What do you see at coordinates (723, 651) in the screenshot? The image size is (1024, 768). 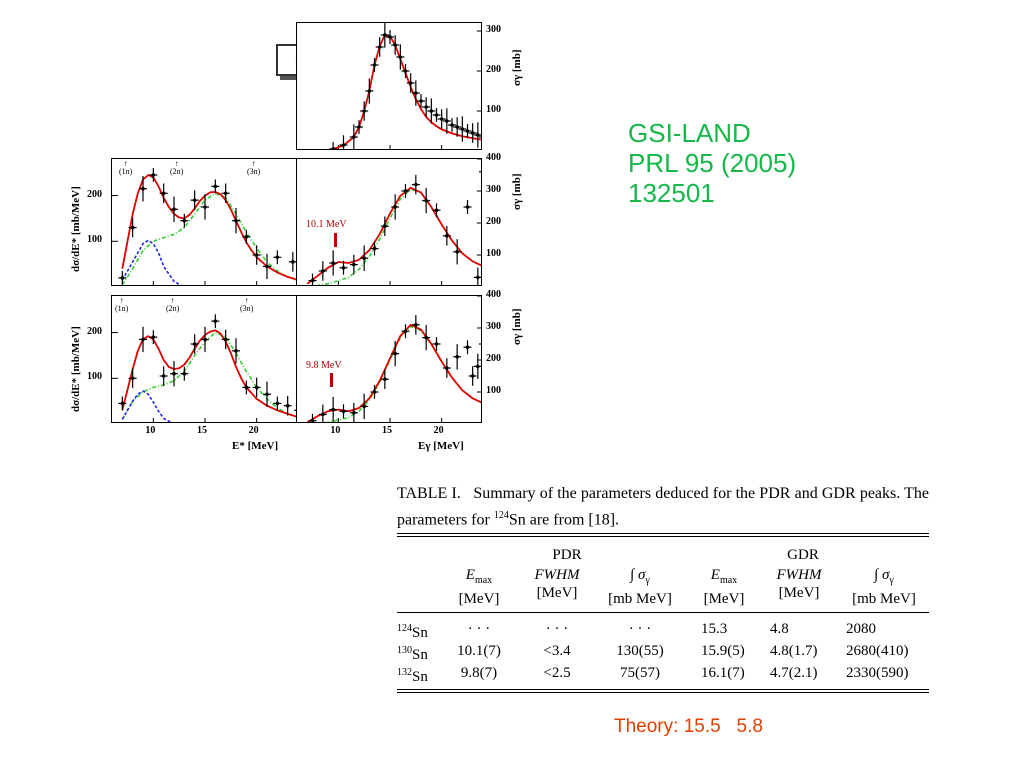 I see `table-cell: 15.9(5)` at bounding box center [723, 651].